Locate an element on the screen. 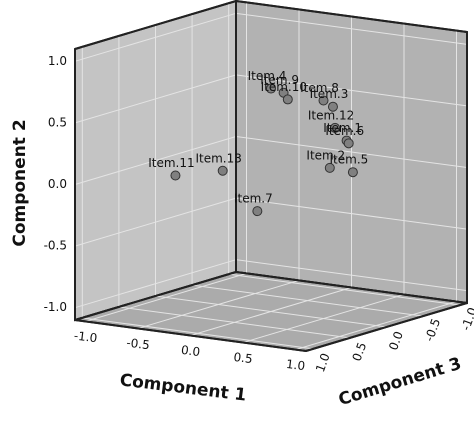  point-label: Item.9 is located at coordinates (279, 80).